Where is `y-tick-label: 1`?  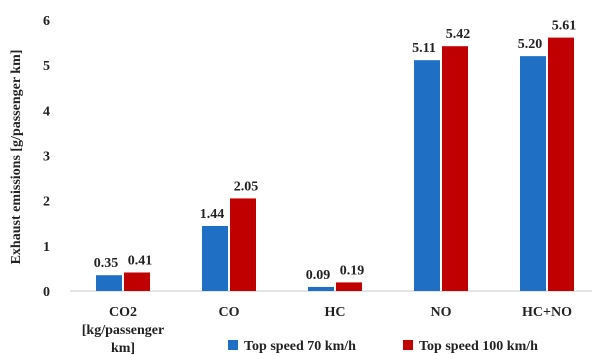
y-tick-label: 1 is located at coordinates (46, 247).